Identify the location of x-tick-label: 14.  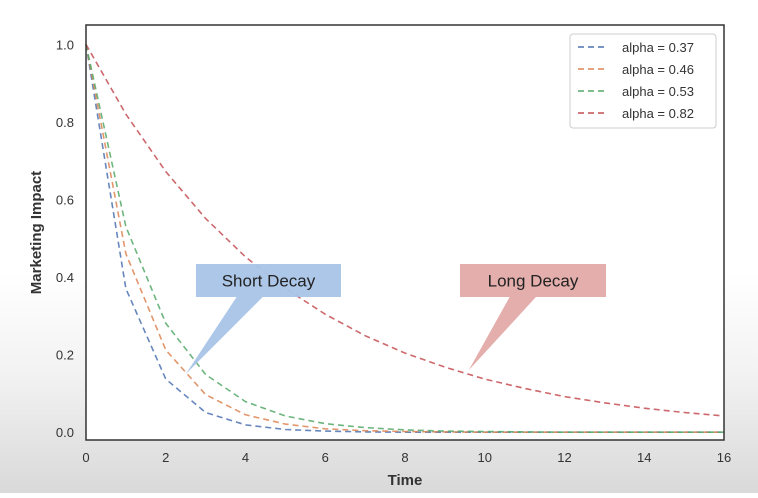
(644, 457).